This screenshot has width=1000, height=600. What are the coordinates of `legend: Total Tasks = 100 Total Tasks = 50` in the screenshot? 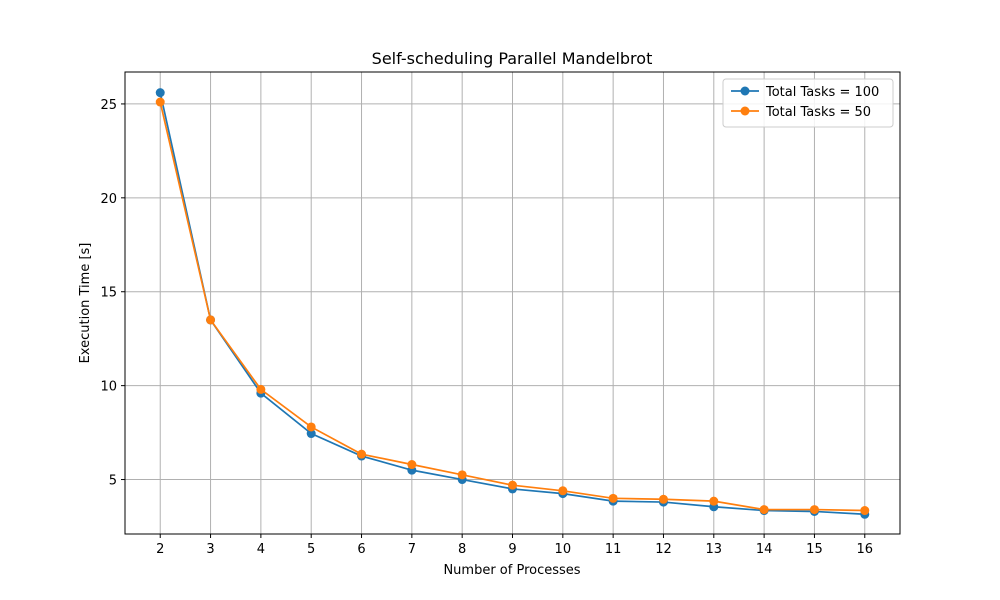 It's located at (808, 103).